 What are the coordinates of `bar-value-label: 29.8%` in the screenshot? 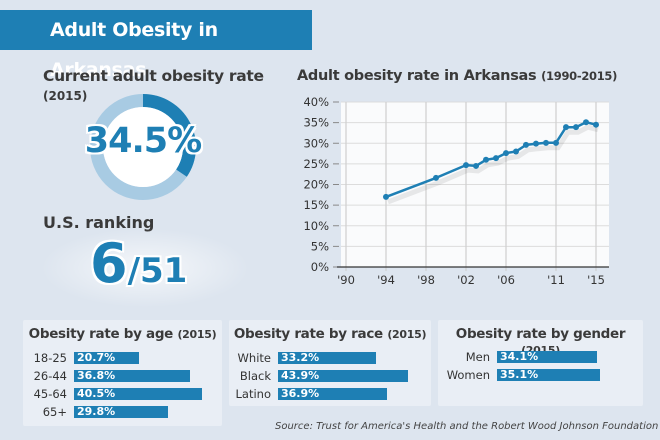 It's located at (96, 411).